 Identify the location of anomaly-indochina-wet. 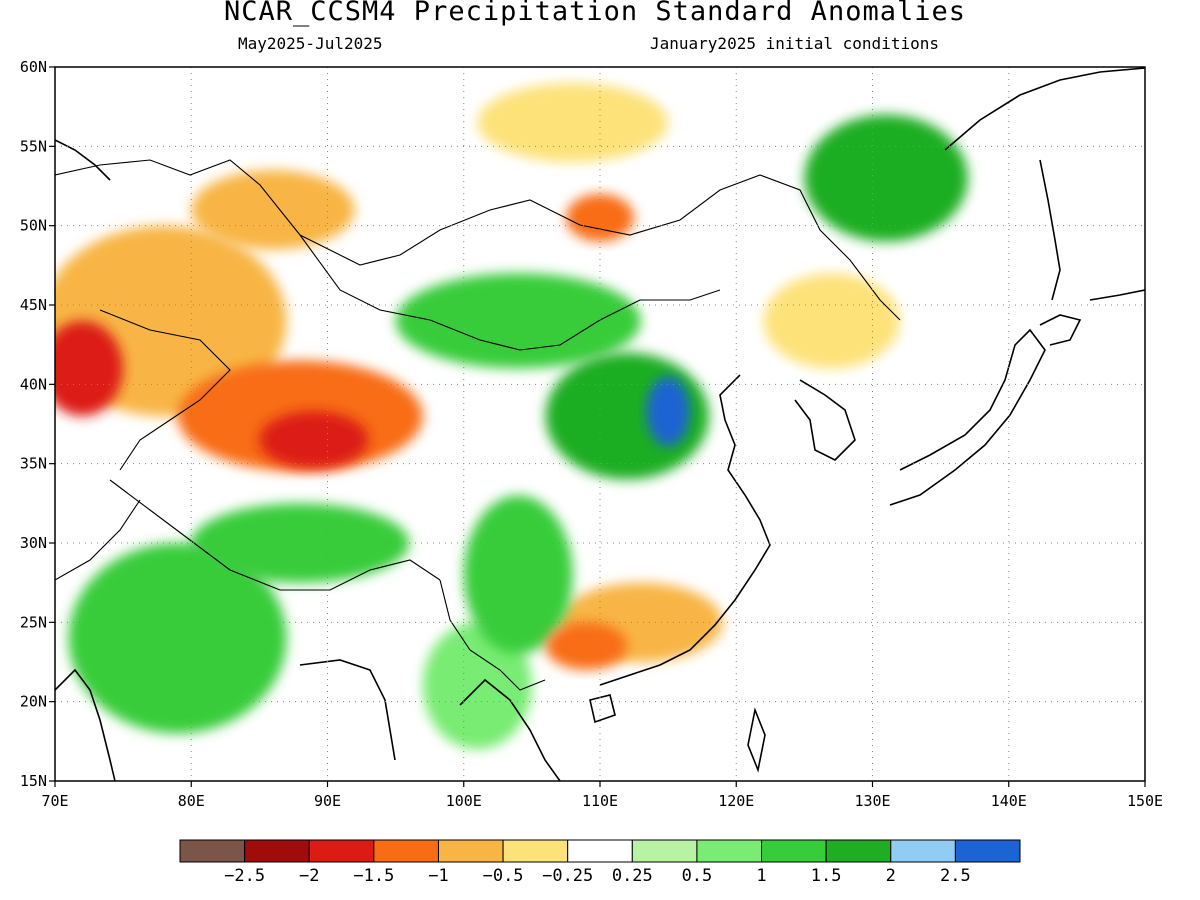
(477, 686).